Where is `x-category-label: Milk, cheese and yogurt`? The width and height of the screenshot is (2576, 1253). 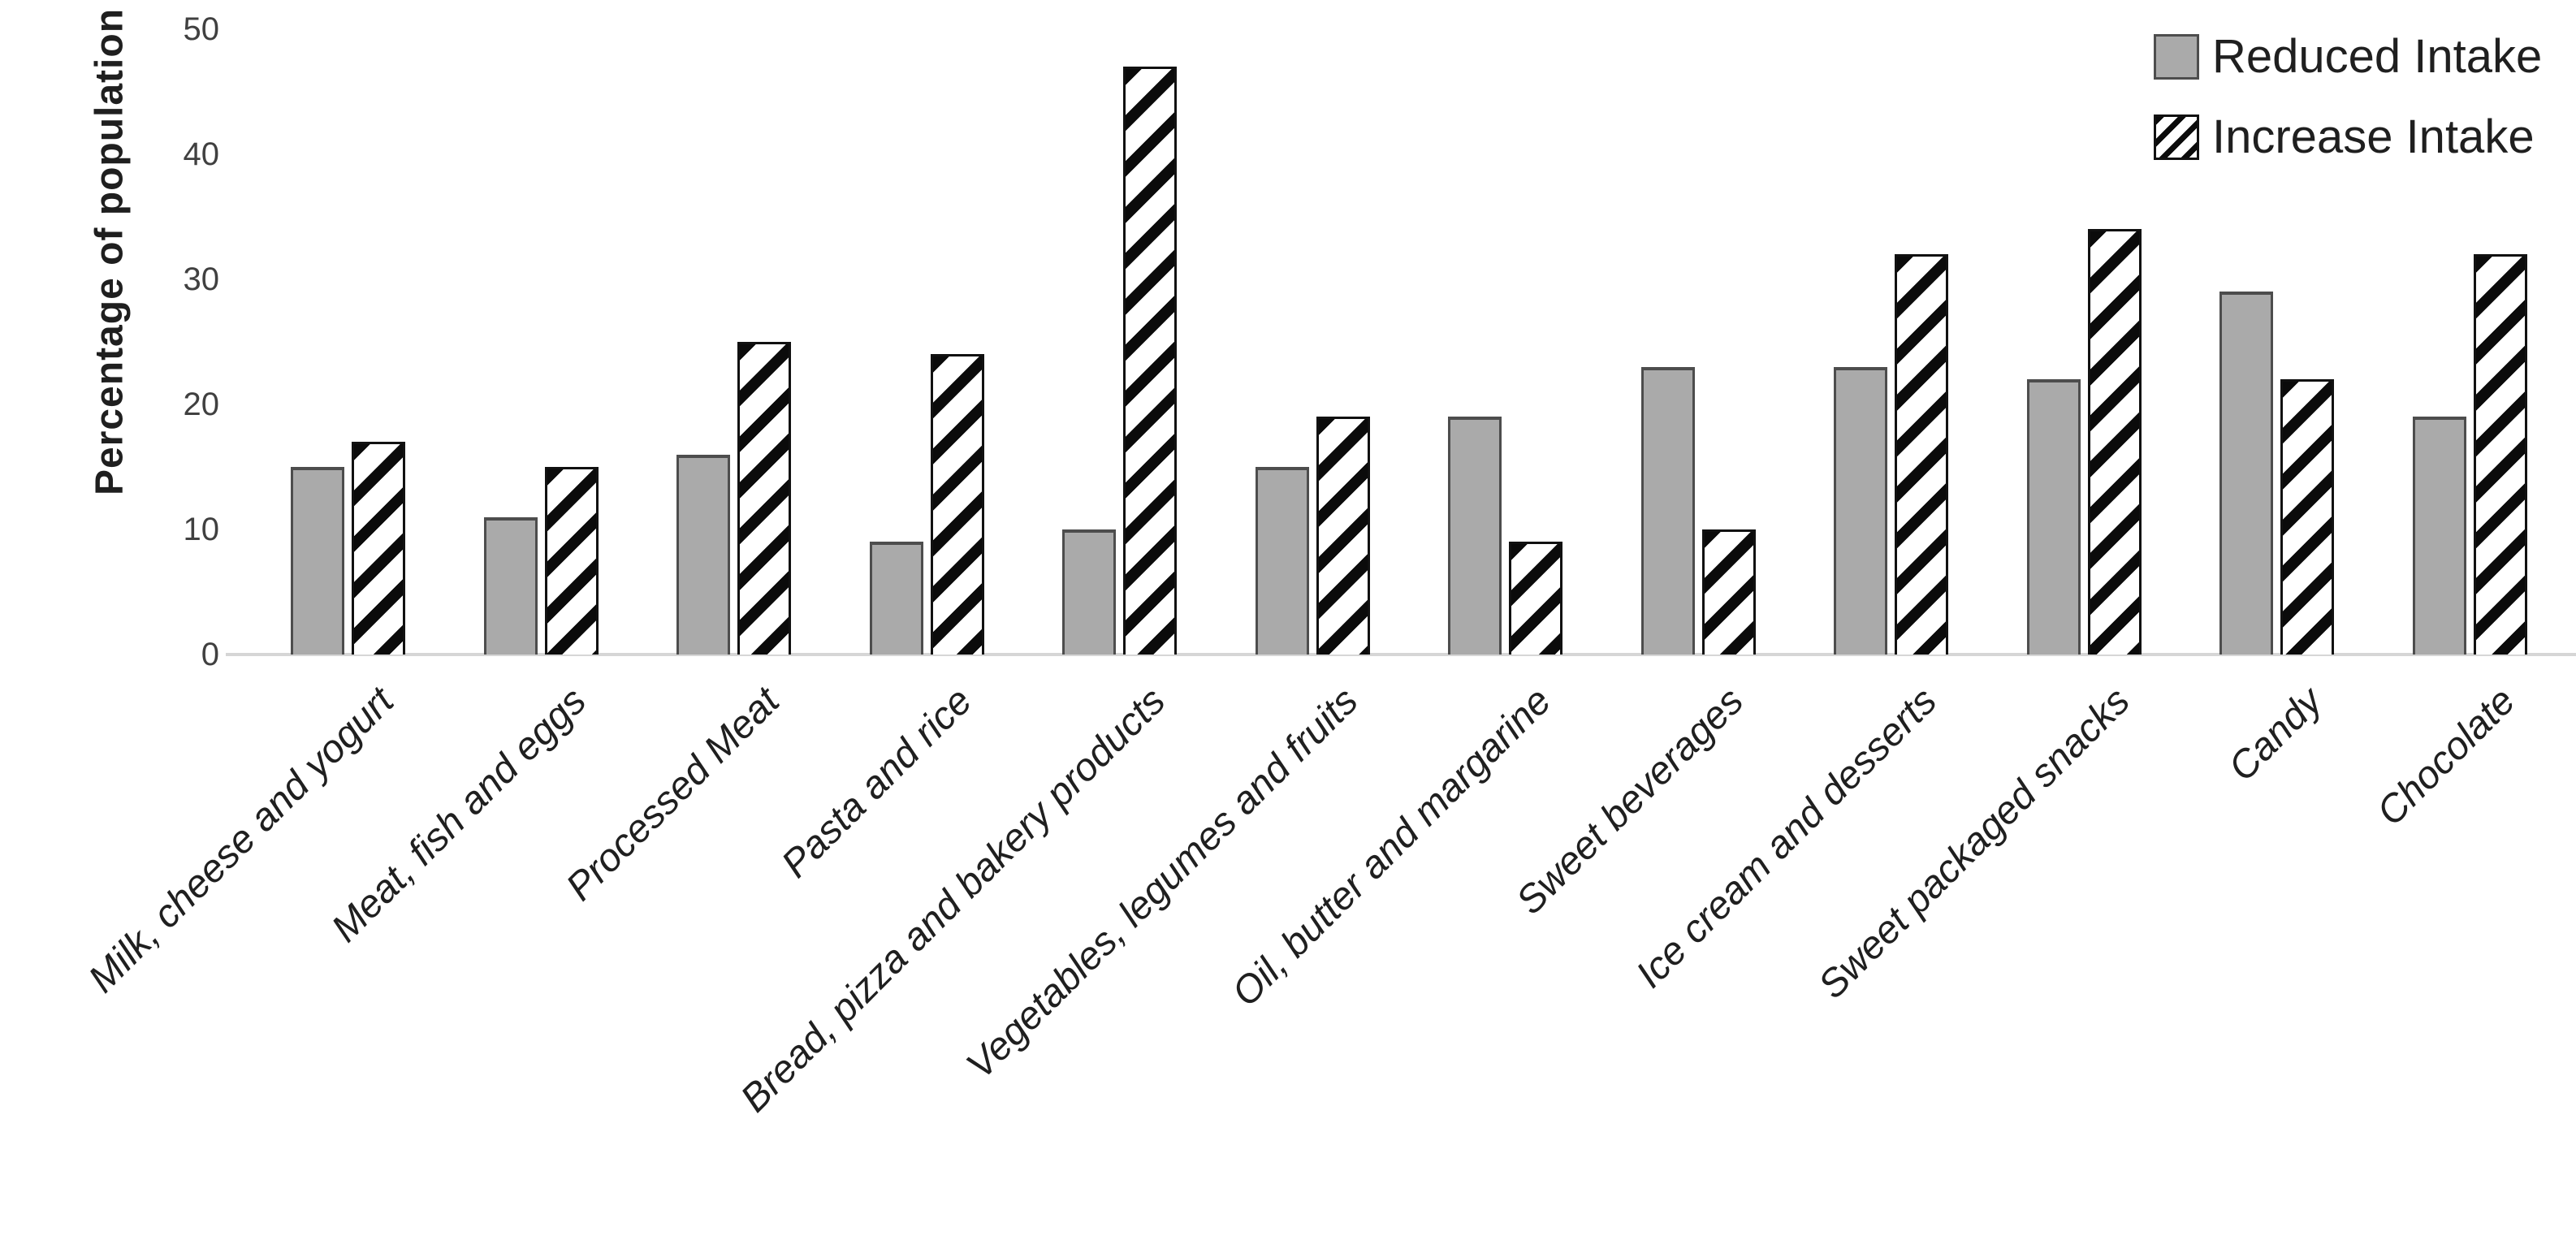
x-category-label: Milk, cheese and yogurt is located at coordinates (241, 840).